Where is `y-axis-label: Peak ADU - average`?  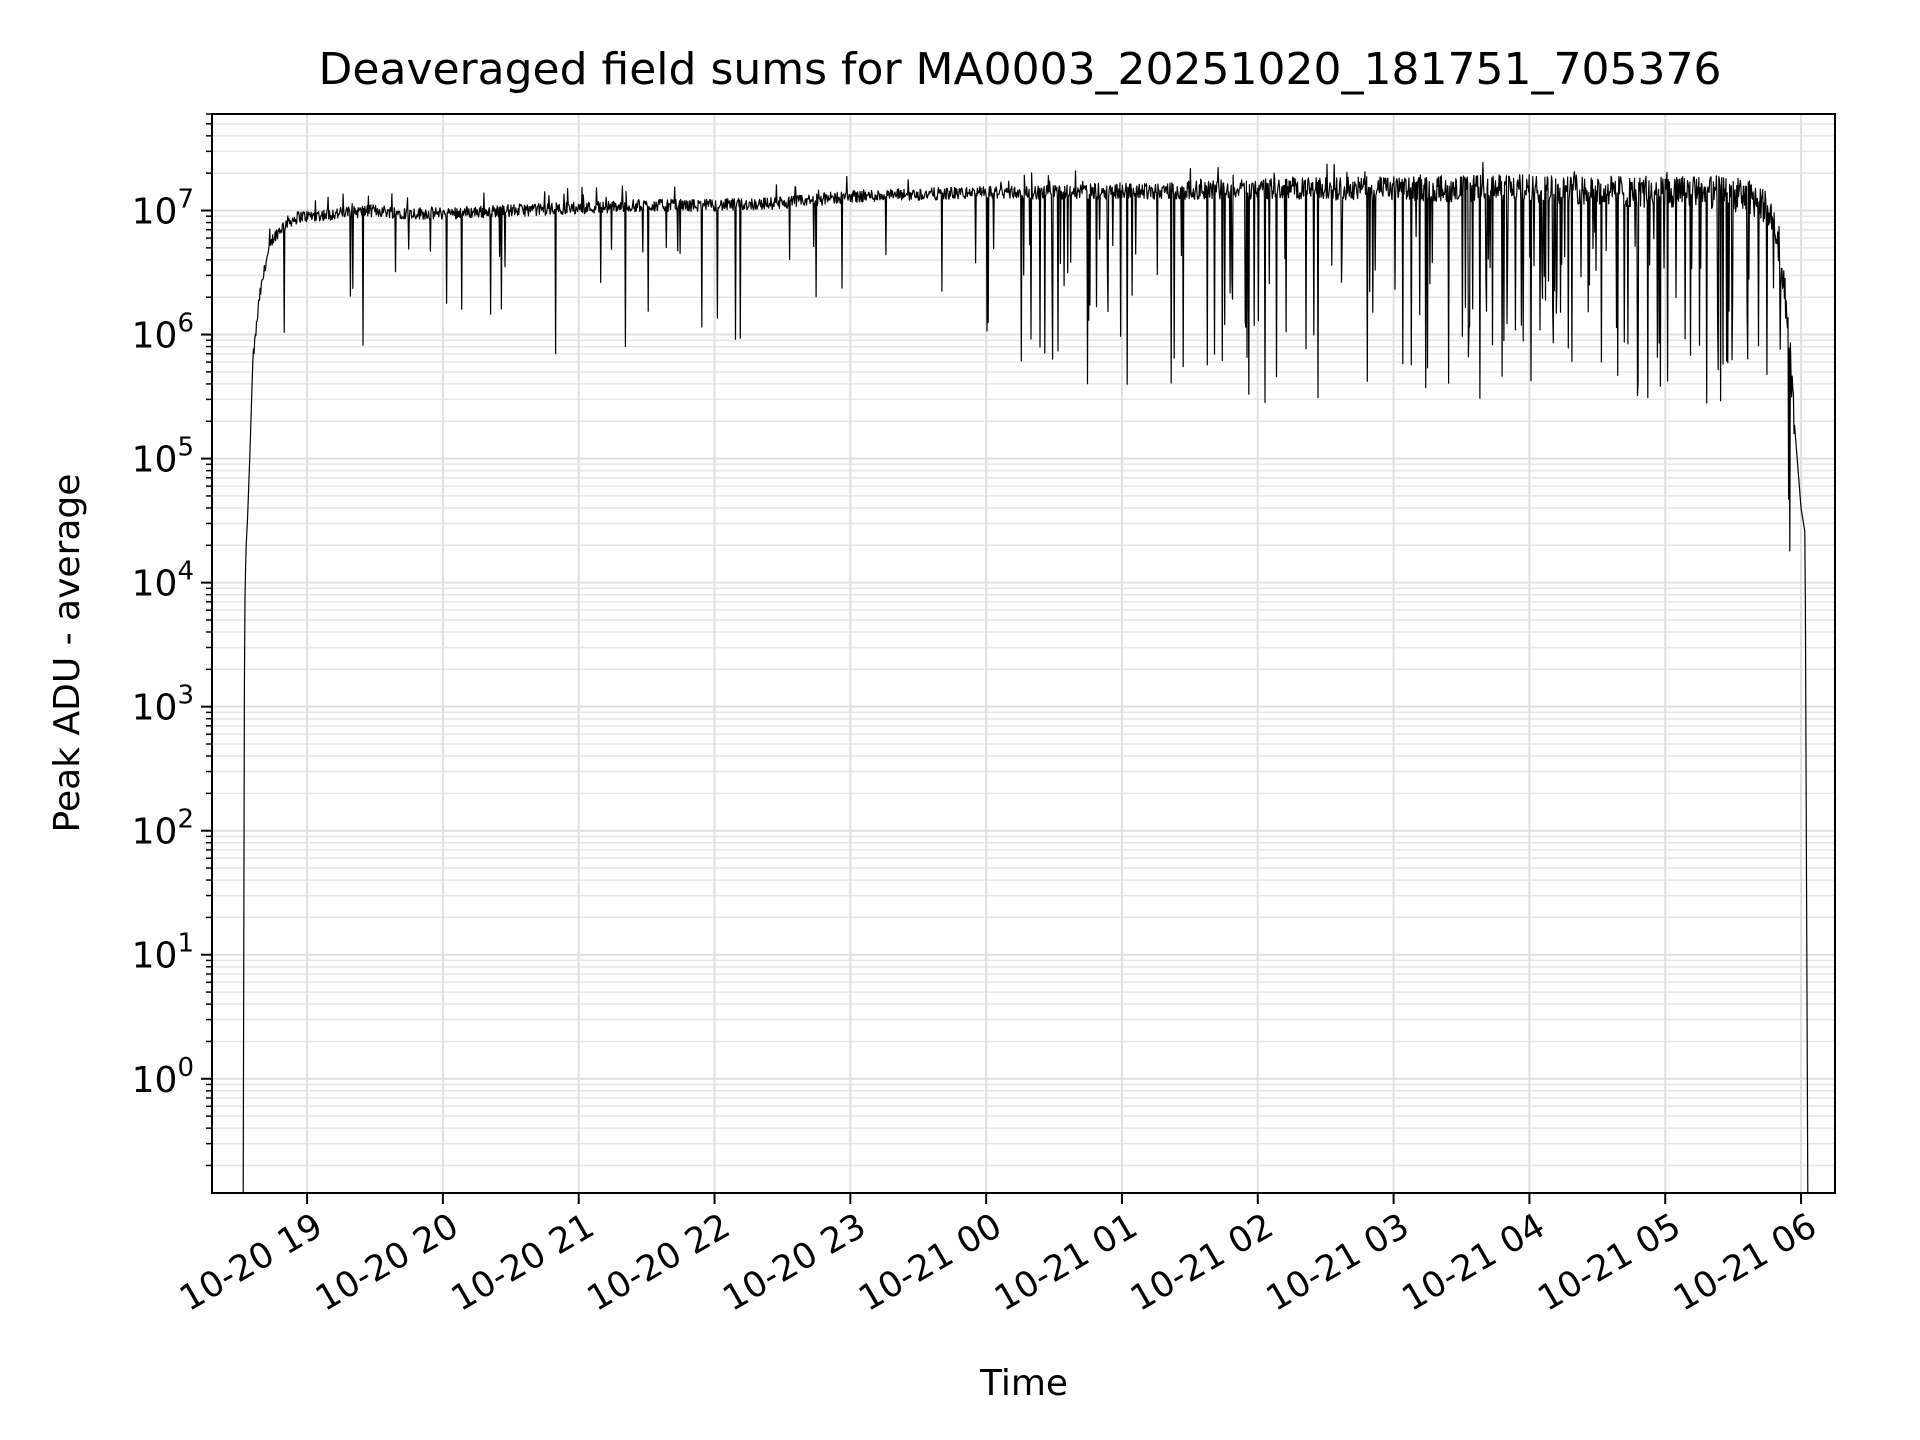
y-axis-label: Peak ADU - average is located at coordinates (67, 653).